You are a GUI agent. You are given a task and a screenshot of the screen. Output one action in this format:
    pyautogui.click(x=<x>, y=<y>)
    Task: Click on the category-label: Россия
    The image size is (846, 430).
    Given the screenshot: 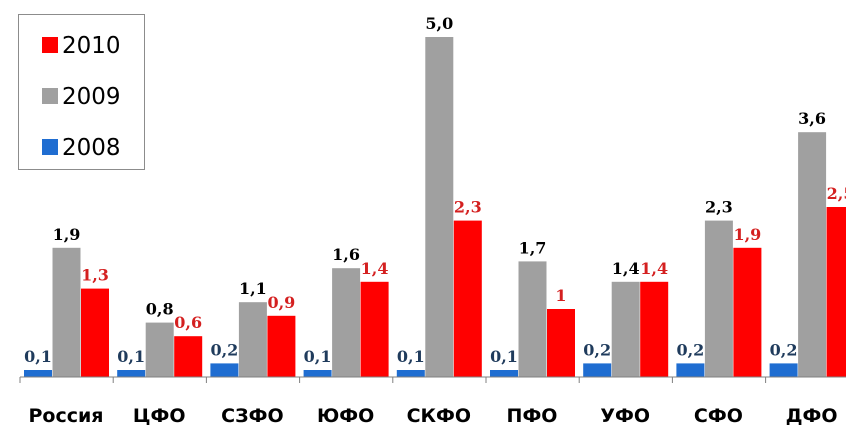 What is the action you would take?
    pyautogui.click(x=65, y=416)
    